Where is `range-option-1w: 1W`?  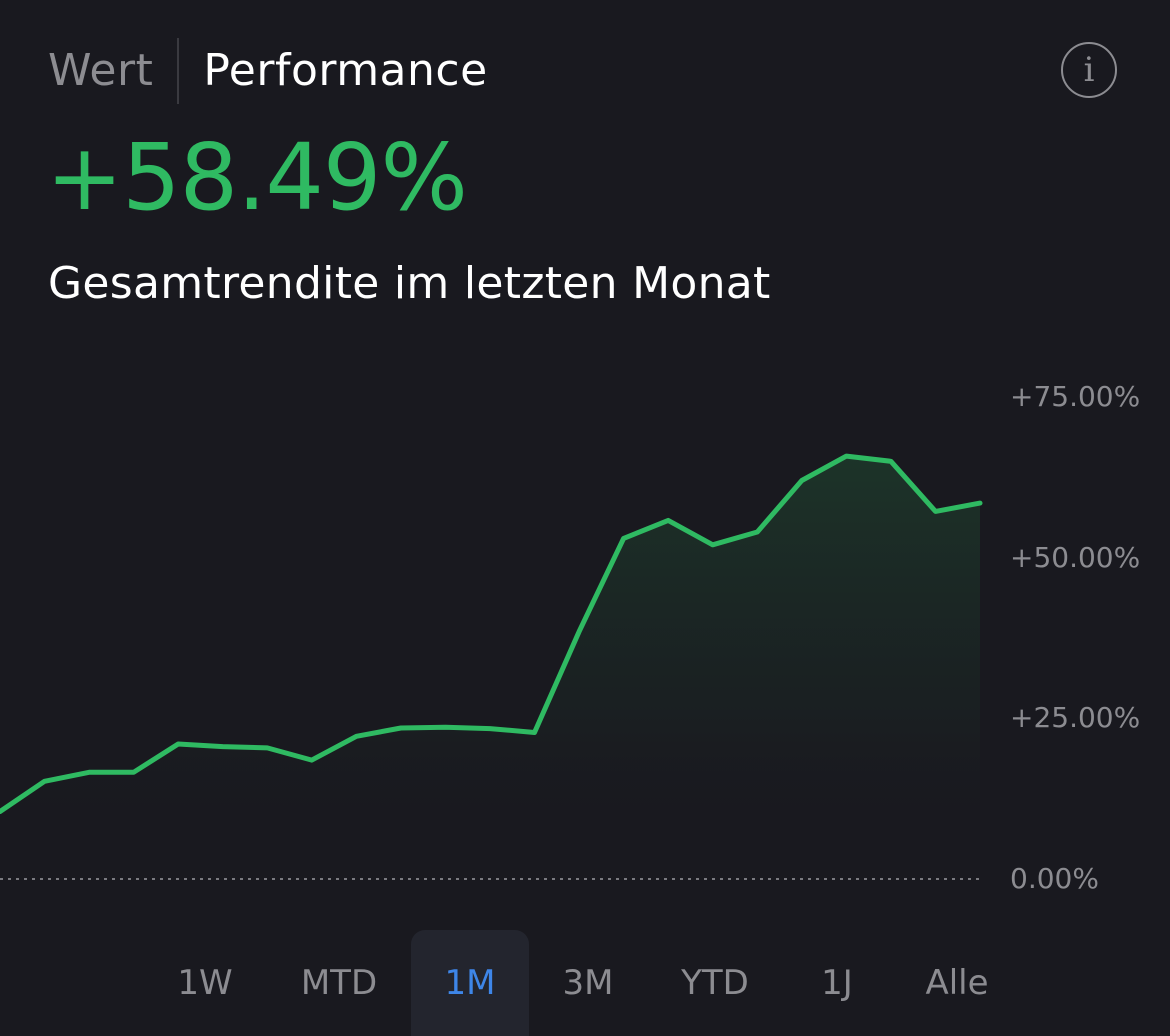
range-option-1w: 1W is located at coordinates (205, 983).